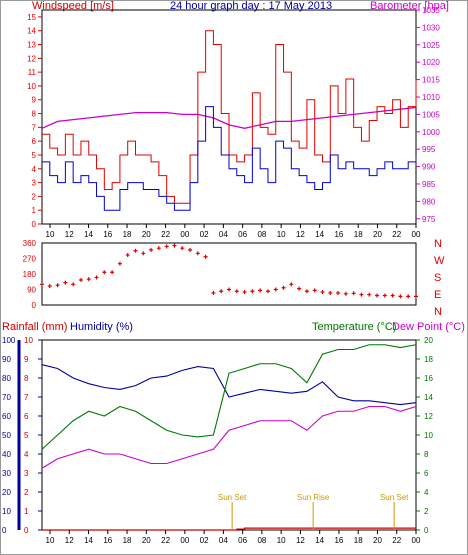  Describe the element at coordinates (34, 141) in the screenshot. I see `wind-tick-label: 6` at that location.